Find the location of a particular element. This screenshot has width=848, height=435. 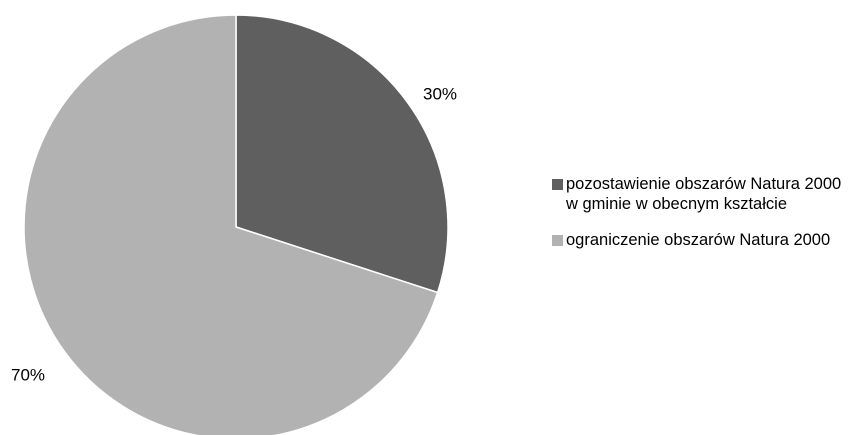

legend-swatch-ograniczenie is located at coordinates (557, 240).